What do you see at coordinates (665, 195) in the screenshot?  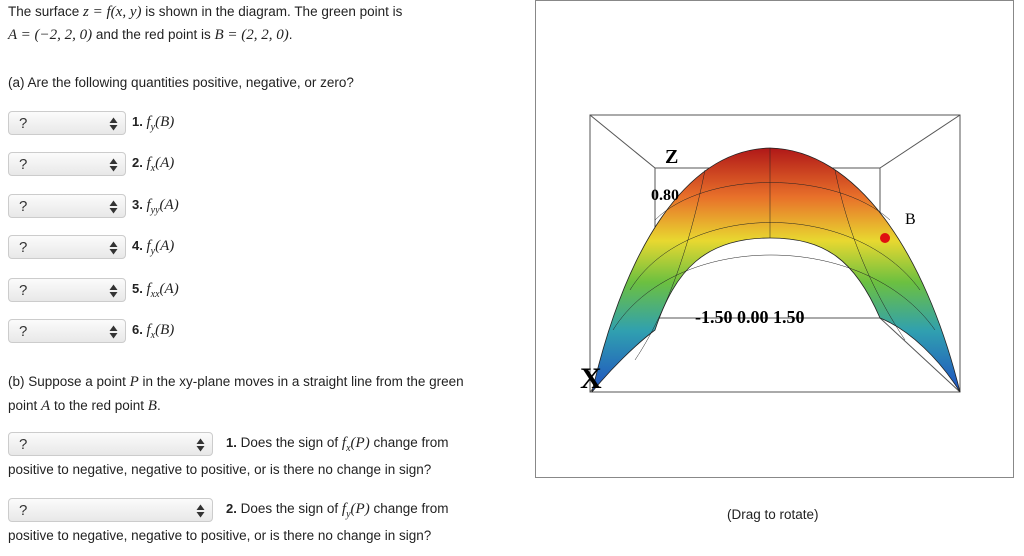 I see `z-tick-label: 0.80` at bounding box center [665, 195].